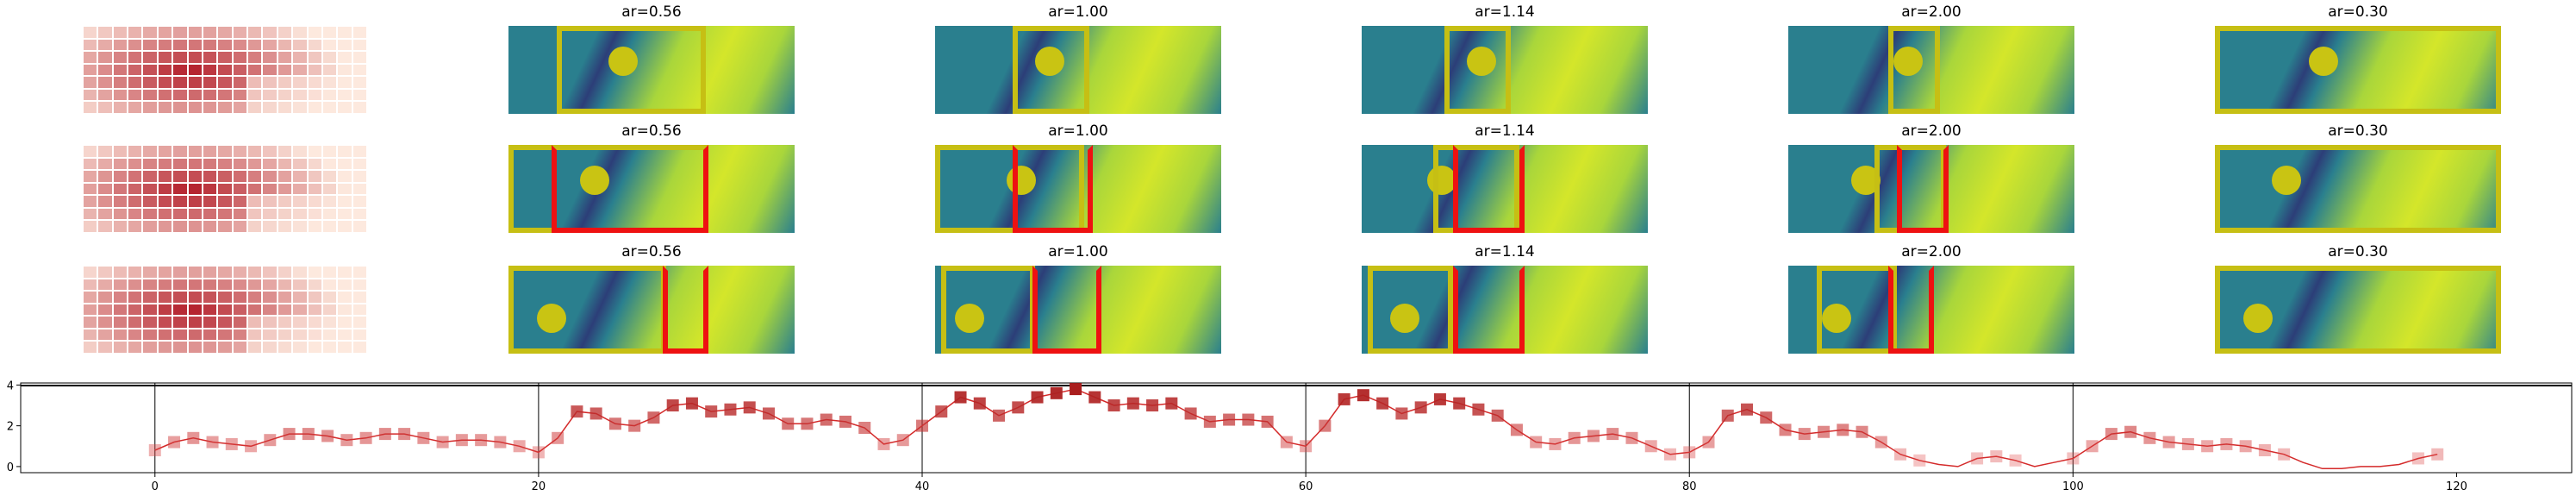 The height and width of the screenshot is (502, 2576). What do you see at coordinates (2358, 131) in the screenshot?
I see `panel-title: ar=0.30` at bounding box center [2358, 131].